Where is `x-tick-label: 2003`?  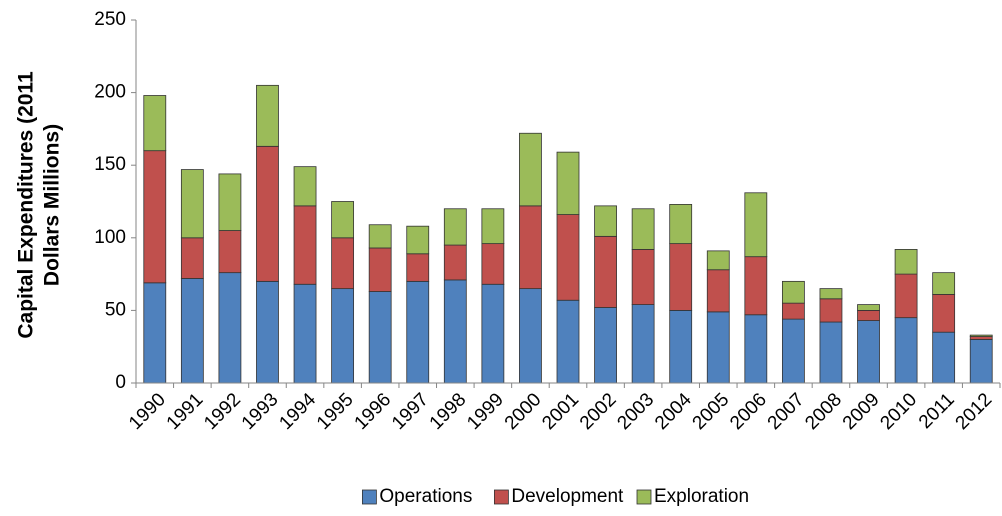
x-tick-label: 2003 is located at coordinates (635, 411).